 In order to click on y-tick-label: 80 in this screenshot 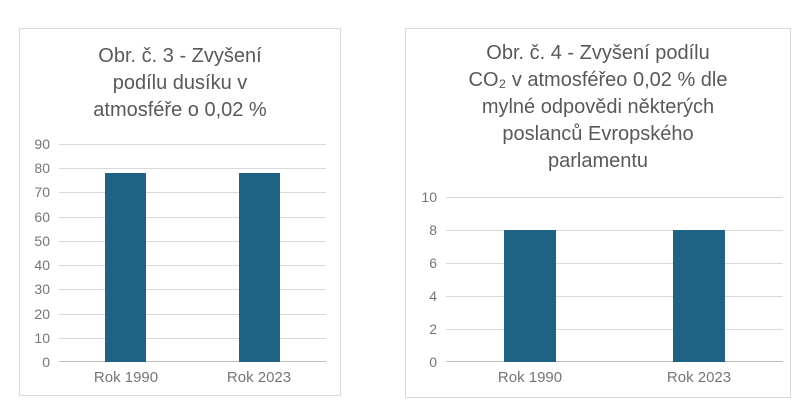, I will do `click(42, 168)`.